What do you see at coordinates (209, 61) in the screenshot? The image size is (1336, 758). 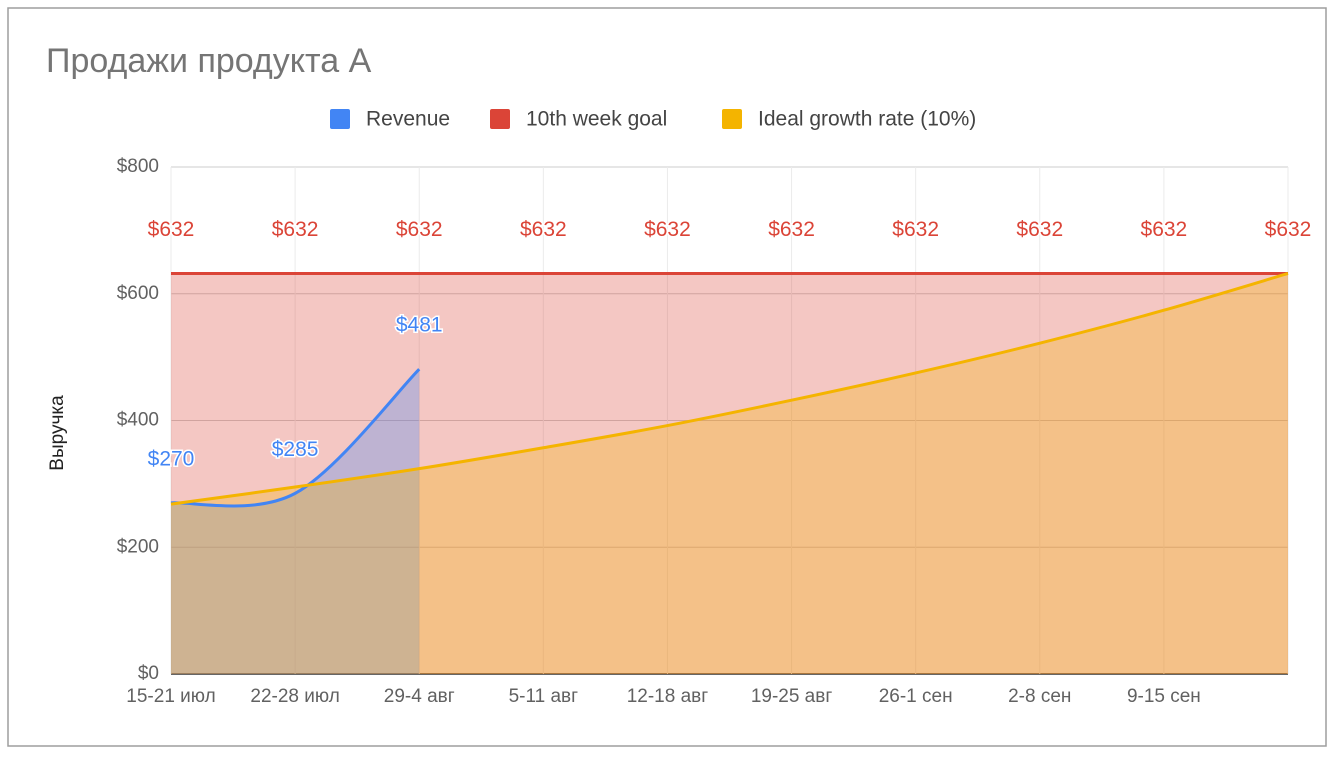 I see `chart-title: Продажи продукта А` at bounding box center [209, 61].